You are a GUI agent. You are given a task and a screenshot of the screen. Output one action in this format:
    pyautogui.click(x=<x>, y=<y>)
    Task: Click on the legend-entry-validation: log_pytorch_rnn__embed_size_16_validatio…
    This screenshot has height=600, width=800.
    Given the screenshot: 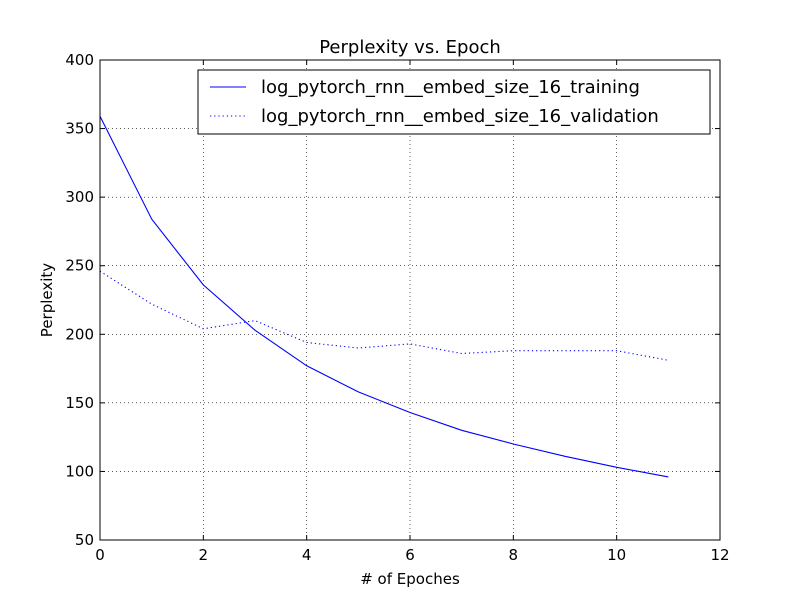 What is the action you would take?
    pyautogui.click(x=460, y=116)
    